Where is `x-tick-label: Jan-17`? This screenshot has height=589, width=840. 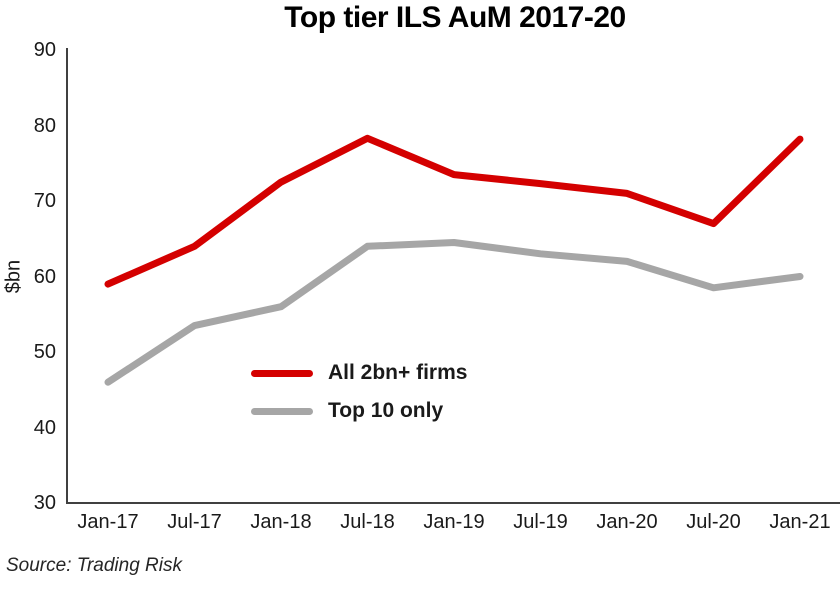 x-tick-label: Jan-17 is located at coordinates (108, 522).